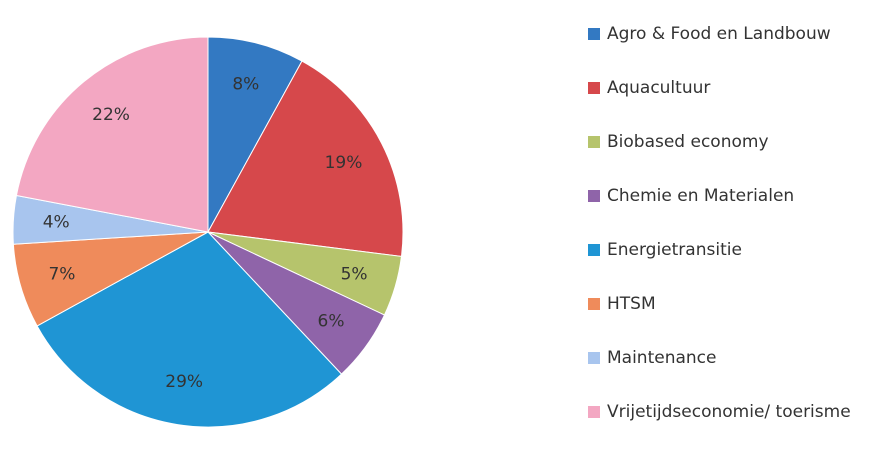  What do you see at coordinates (631, 304) in the screenshot?
I see `legend-label: HTSM` at bounding box center [631, 304].